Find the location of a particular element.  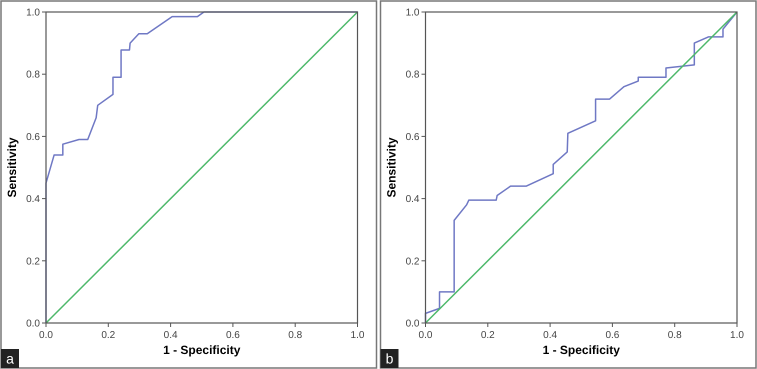

text: a is located at coordinates (10, 358).